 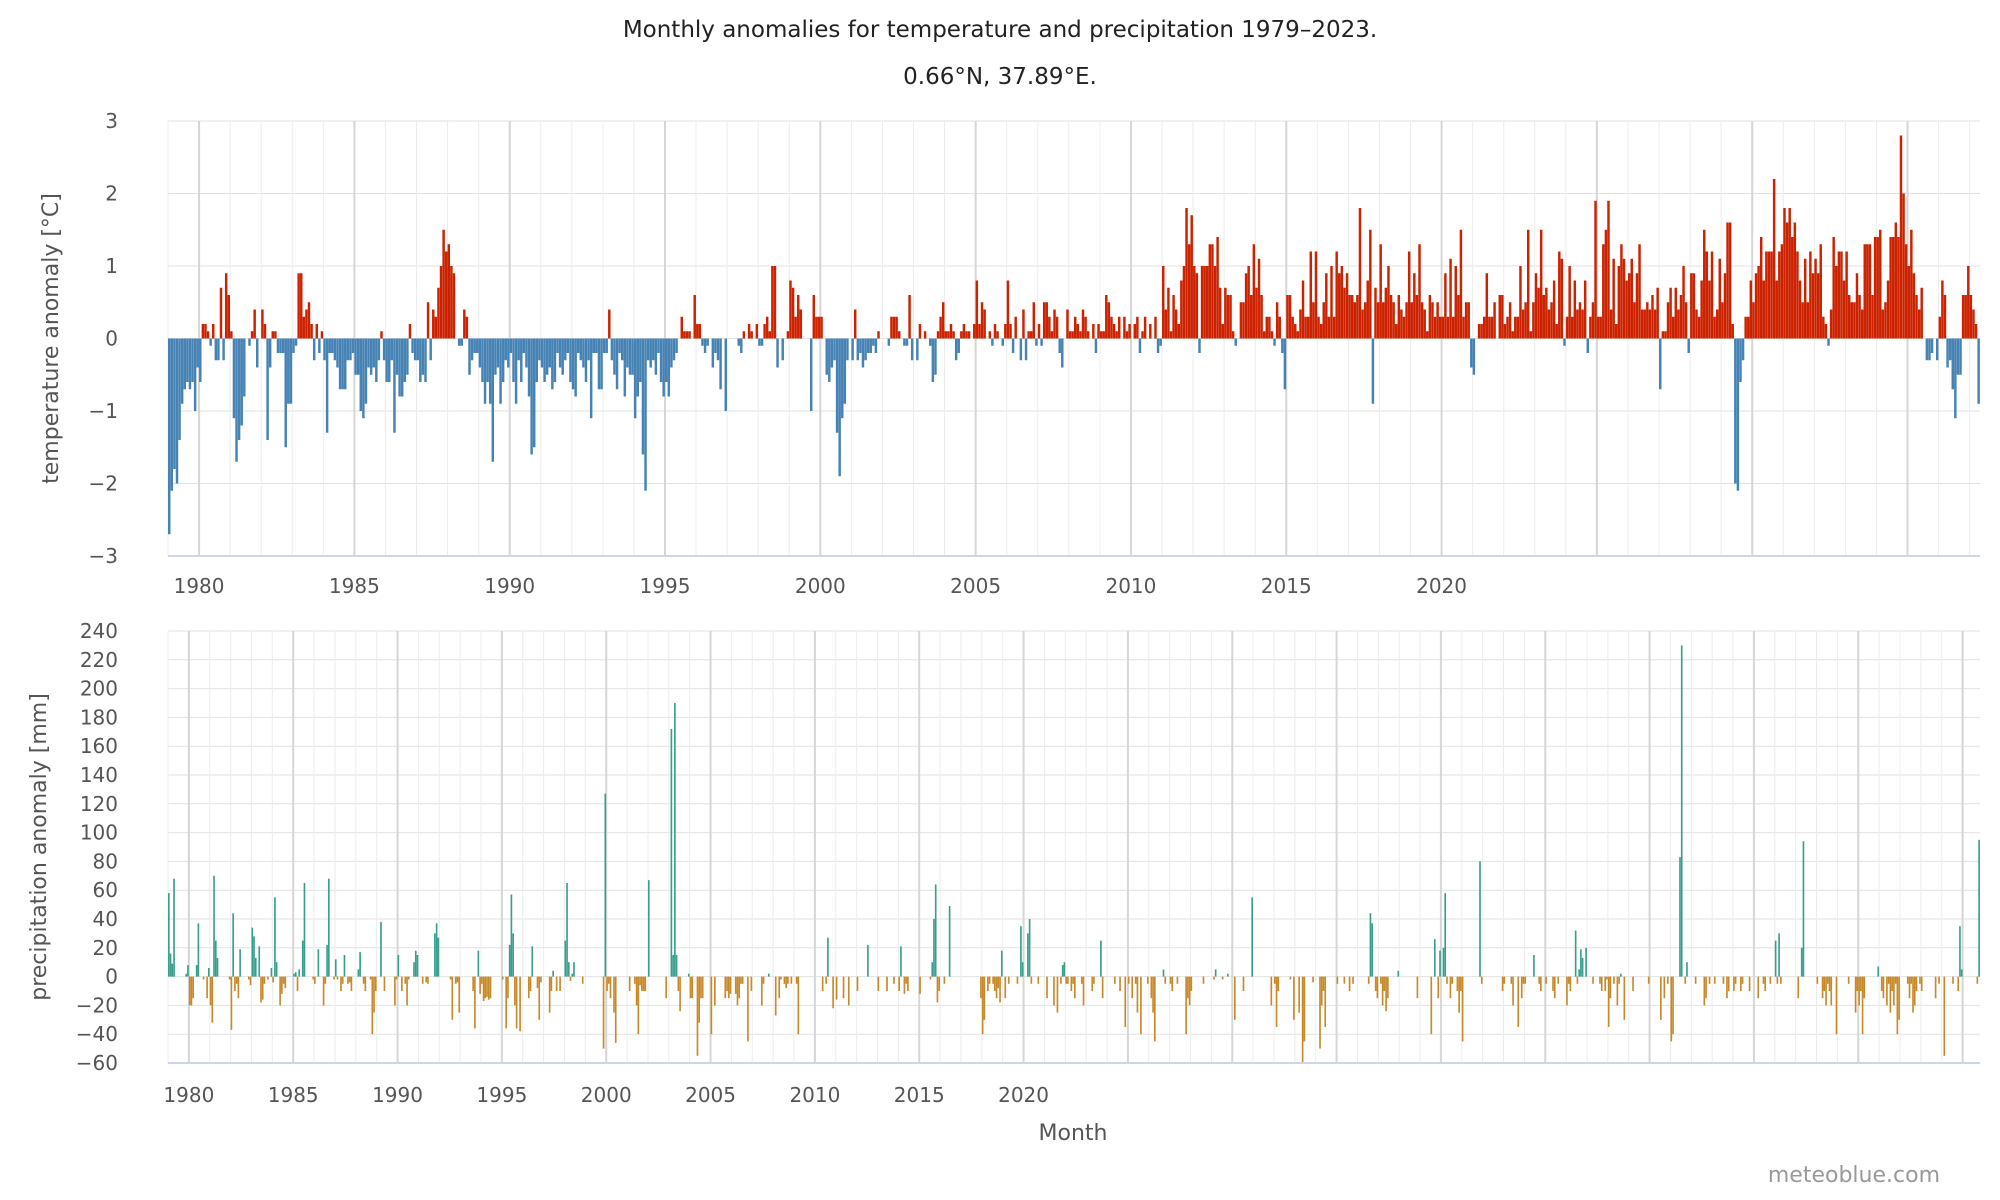 I want to click on x-tick-label: 2015, so click(x=919, y=1095).